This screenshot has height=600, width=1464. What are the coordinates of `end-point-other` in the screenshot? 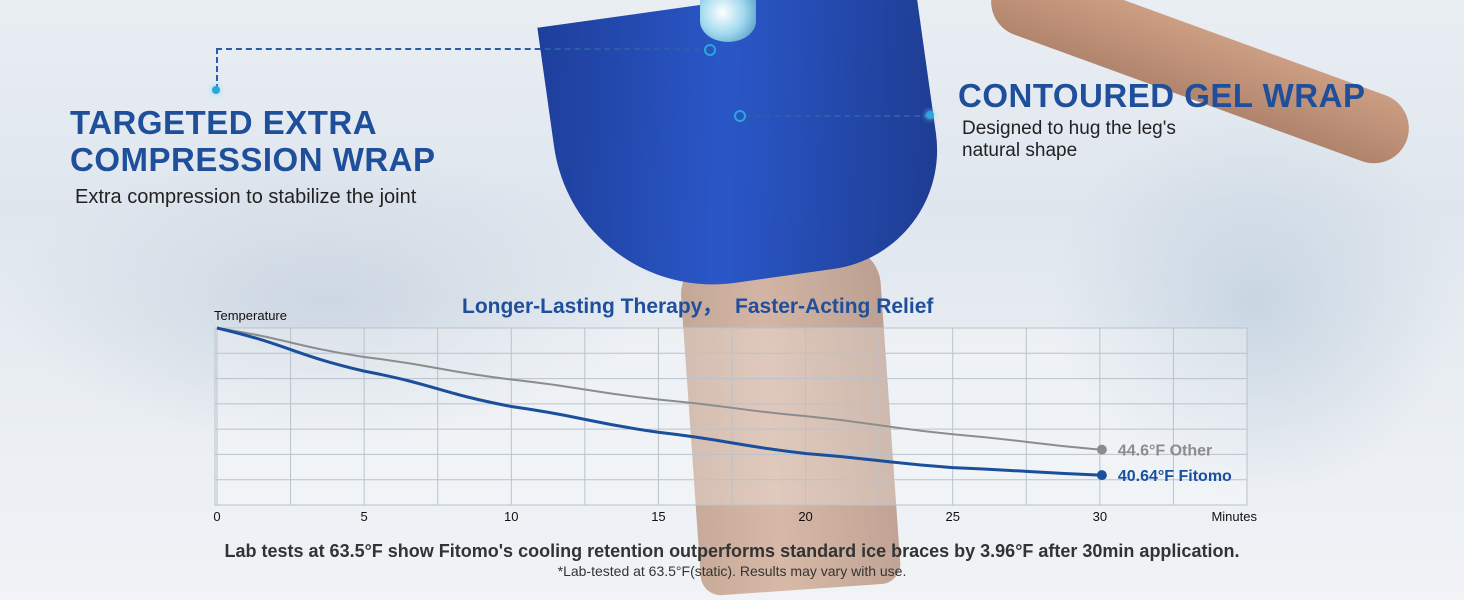 It's located at (1101, 449).